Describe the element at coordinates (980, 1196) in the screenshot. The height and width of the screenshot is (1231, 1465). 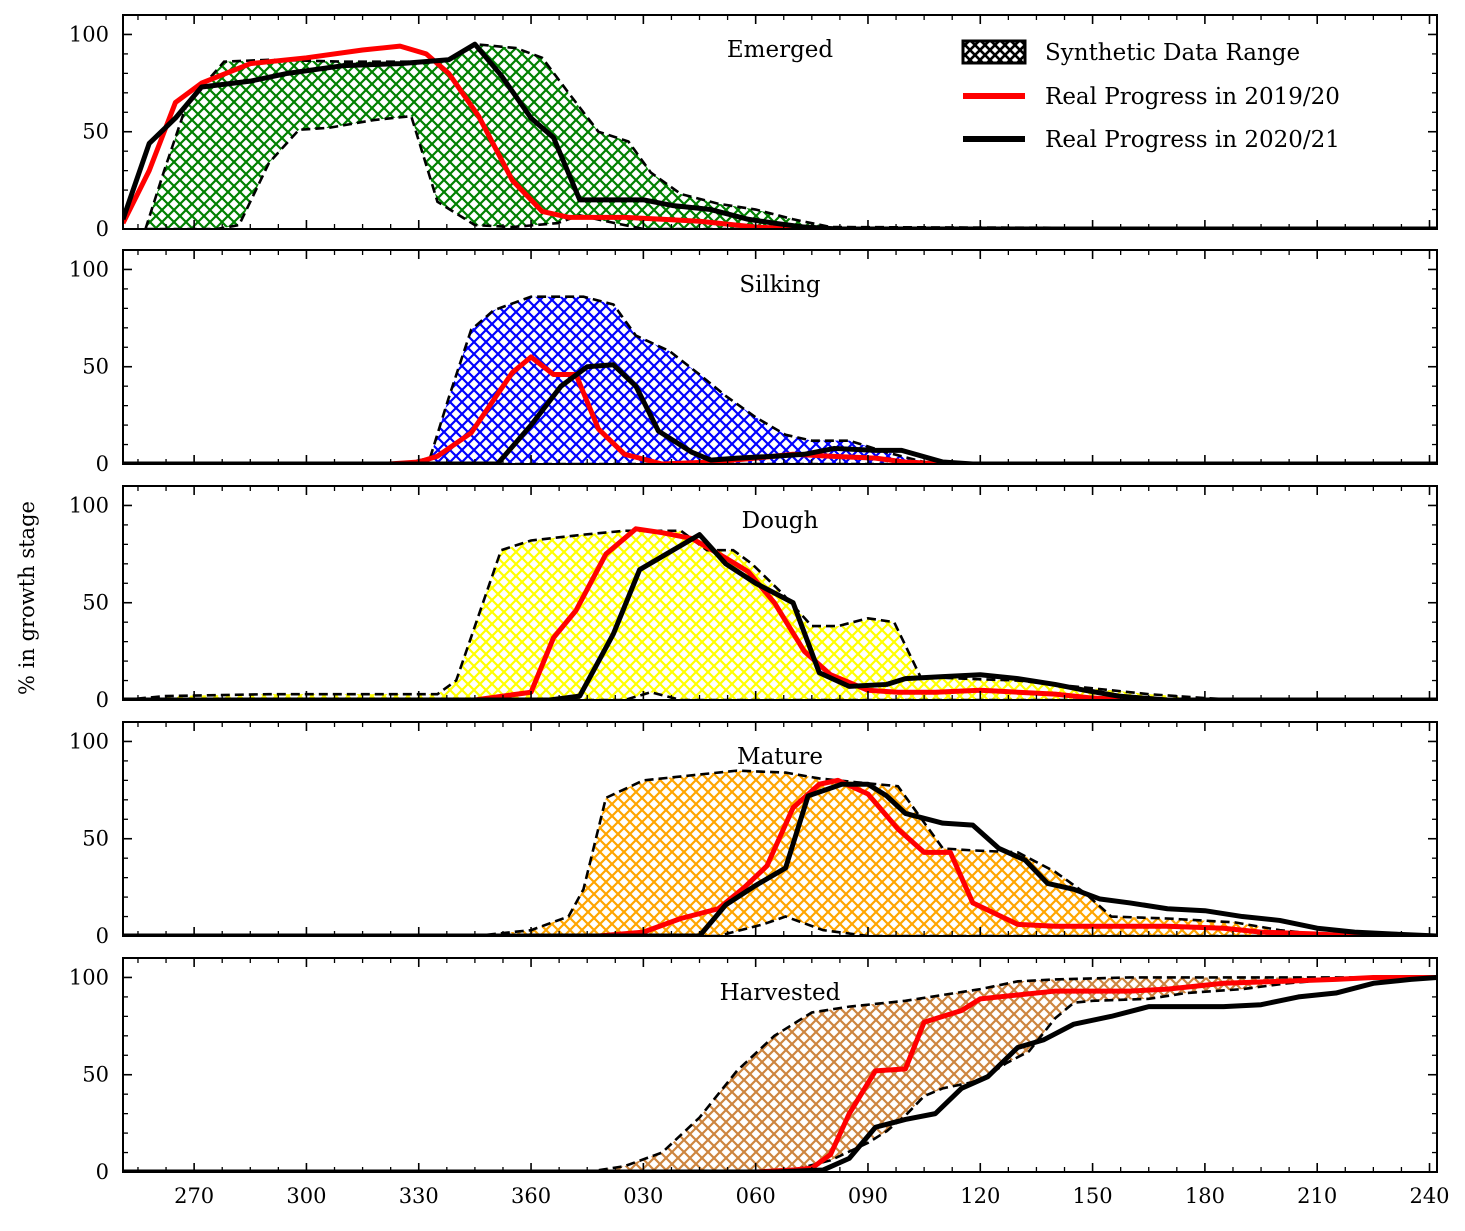
I see `x-tick-label: 120` at that location.